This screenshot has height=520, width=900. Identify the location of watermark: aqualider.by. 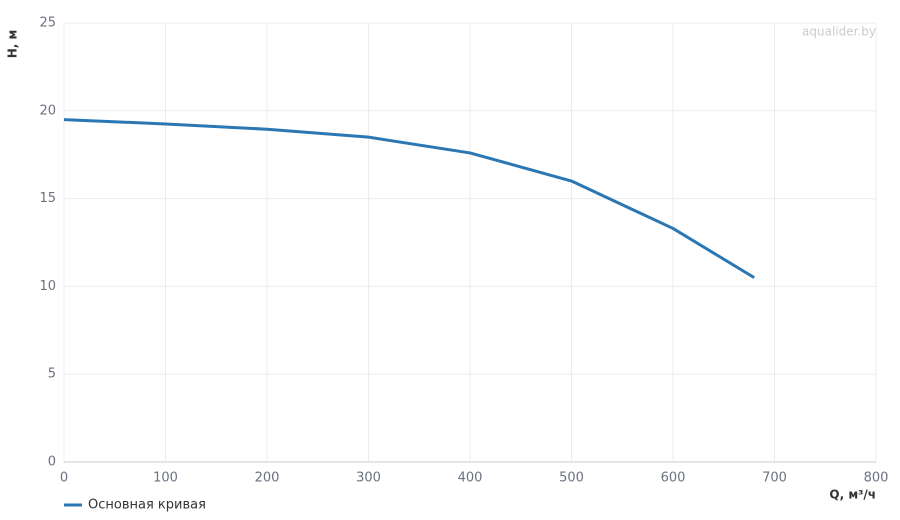
(839, 32).